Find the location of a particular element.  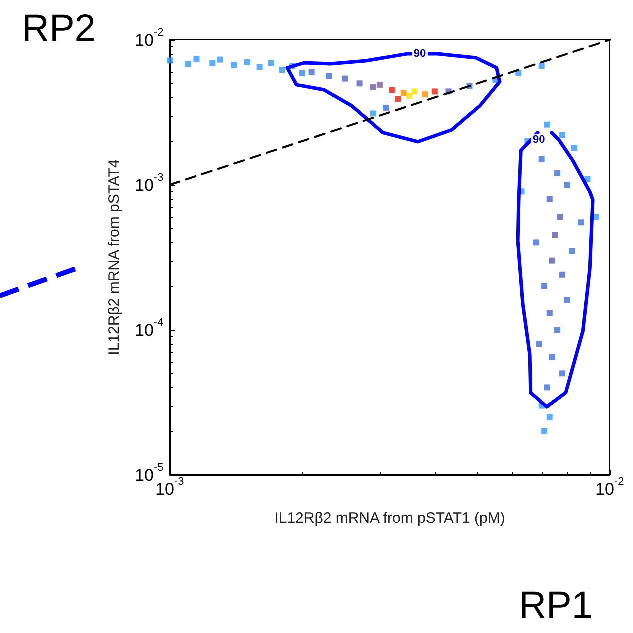

text: RP1 is located at coordinates (556, 606).